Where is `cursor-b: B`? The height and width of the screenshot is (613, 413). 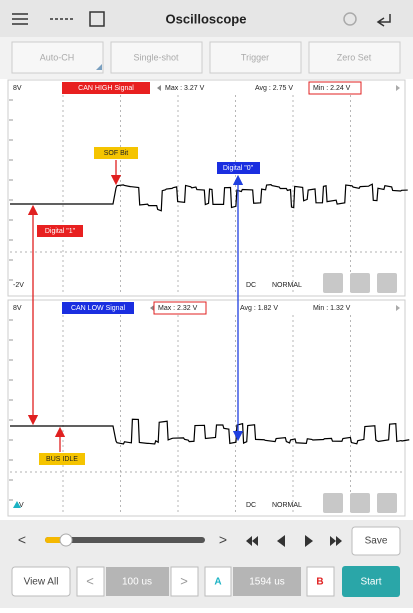
cursor-b: B is located at coordinates (319, 582).